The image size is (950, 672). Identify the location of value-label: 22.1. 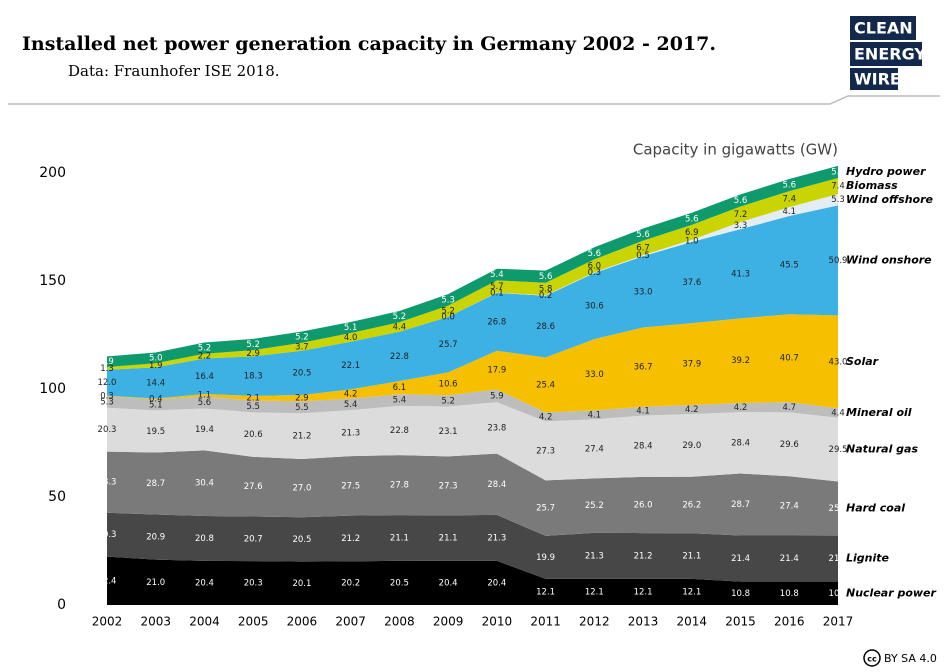
(350, 366).